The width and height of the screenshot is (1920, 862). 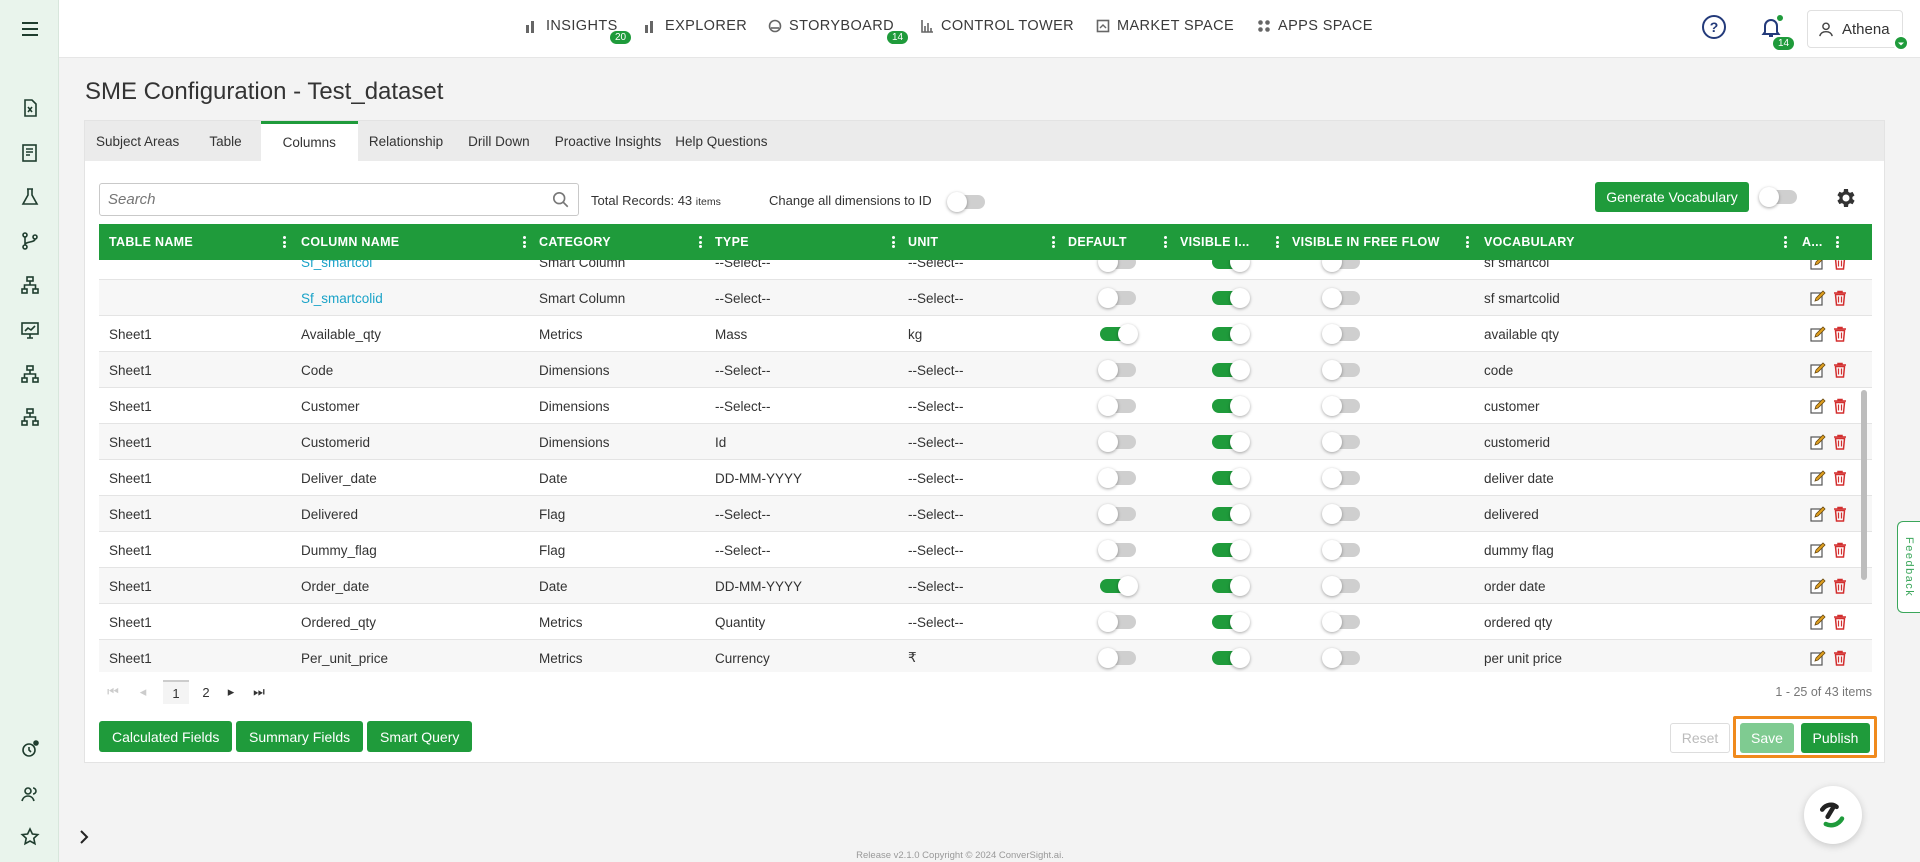 I want to click on cell-vocabulary: deliver date, so click(x=1519, y=478).